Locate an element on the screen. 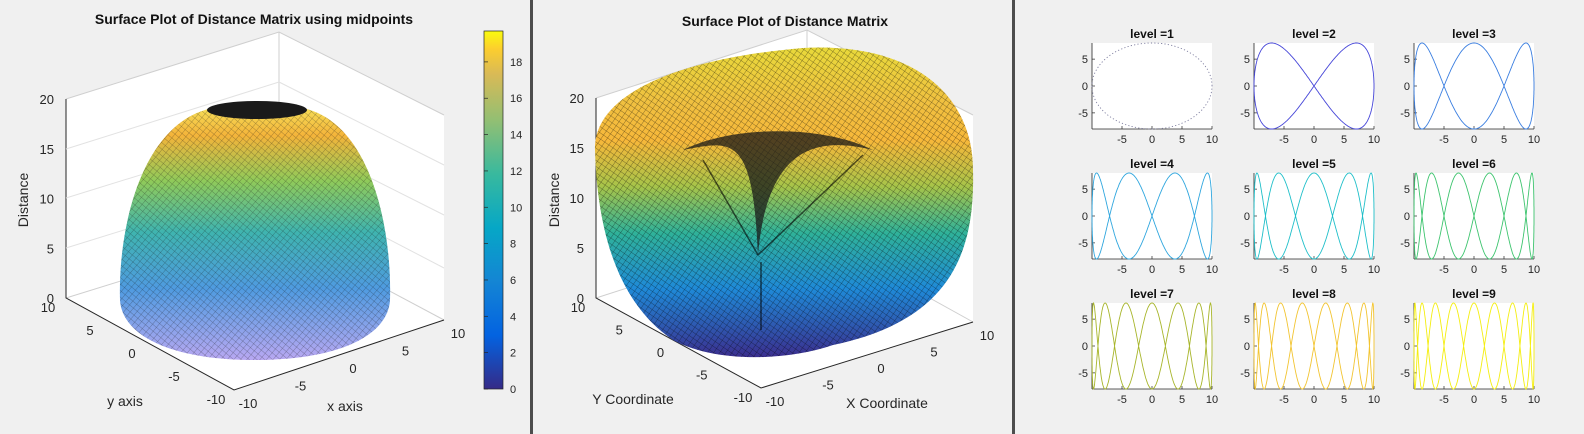 Image resolution: width=1584 pixels, height=434 pixels. colorbar-tick-label: 4 is located at coordinates (513, 317).